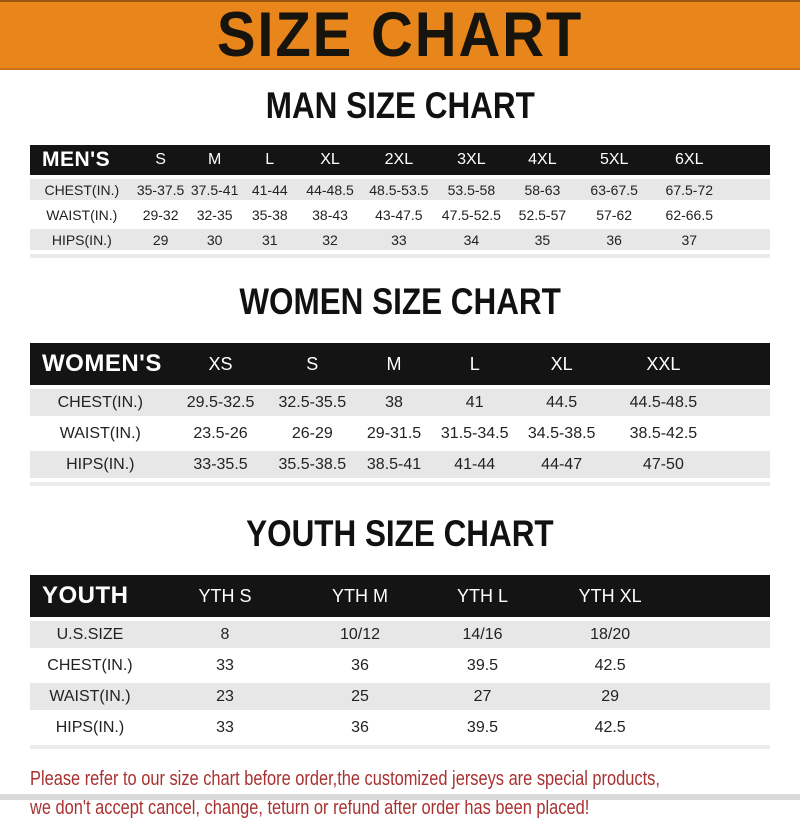 This screenshot has width=800, height=823. What do you see at coordinates (471, 239) in the screenshot?
I see `cell: 34` at bounding box center [471, 239].